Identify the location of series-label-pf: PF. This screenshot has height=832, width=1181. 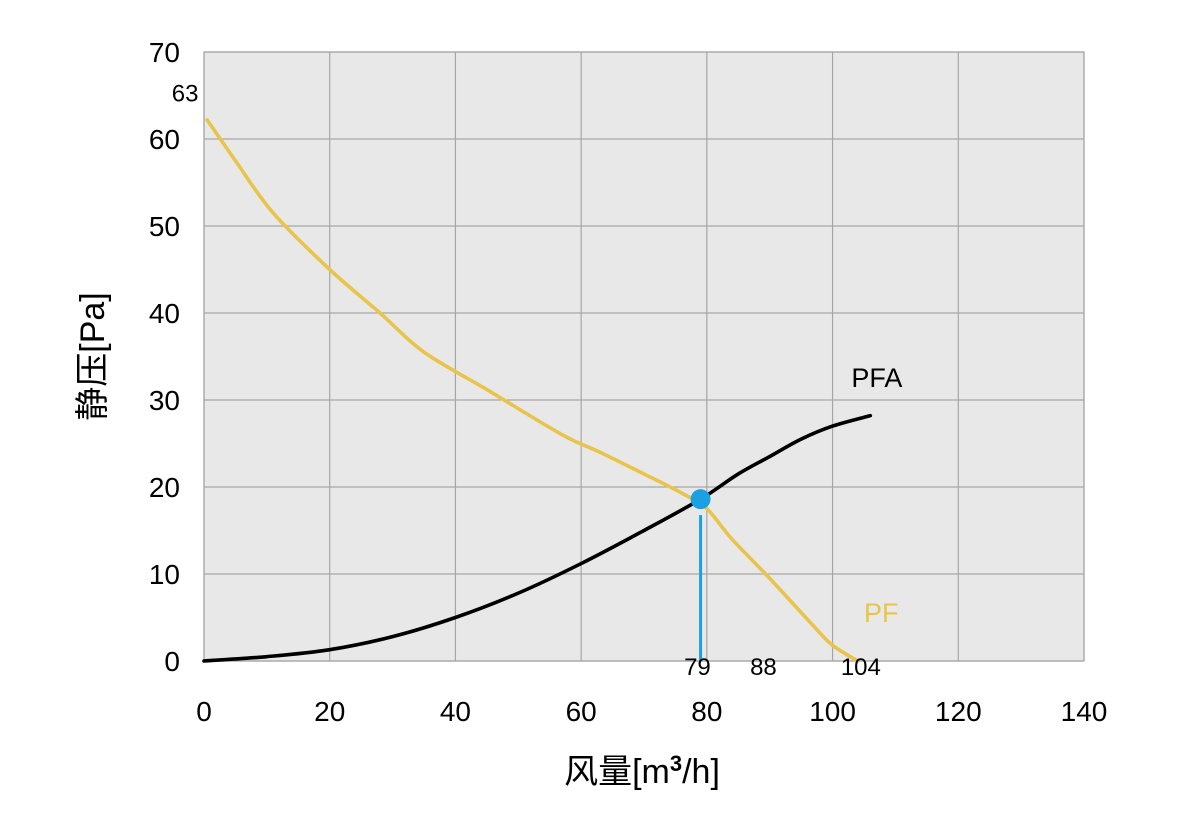
(881, 613).